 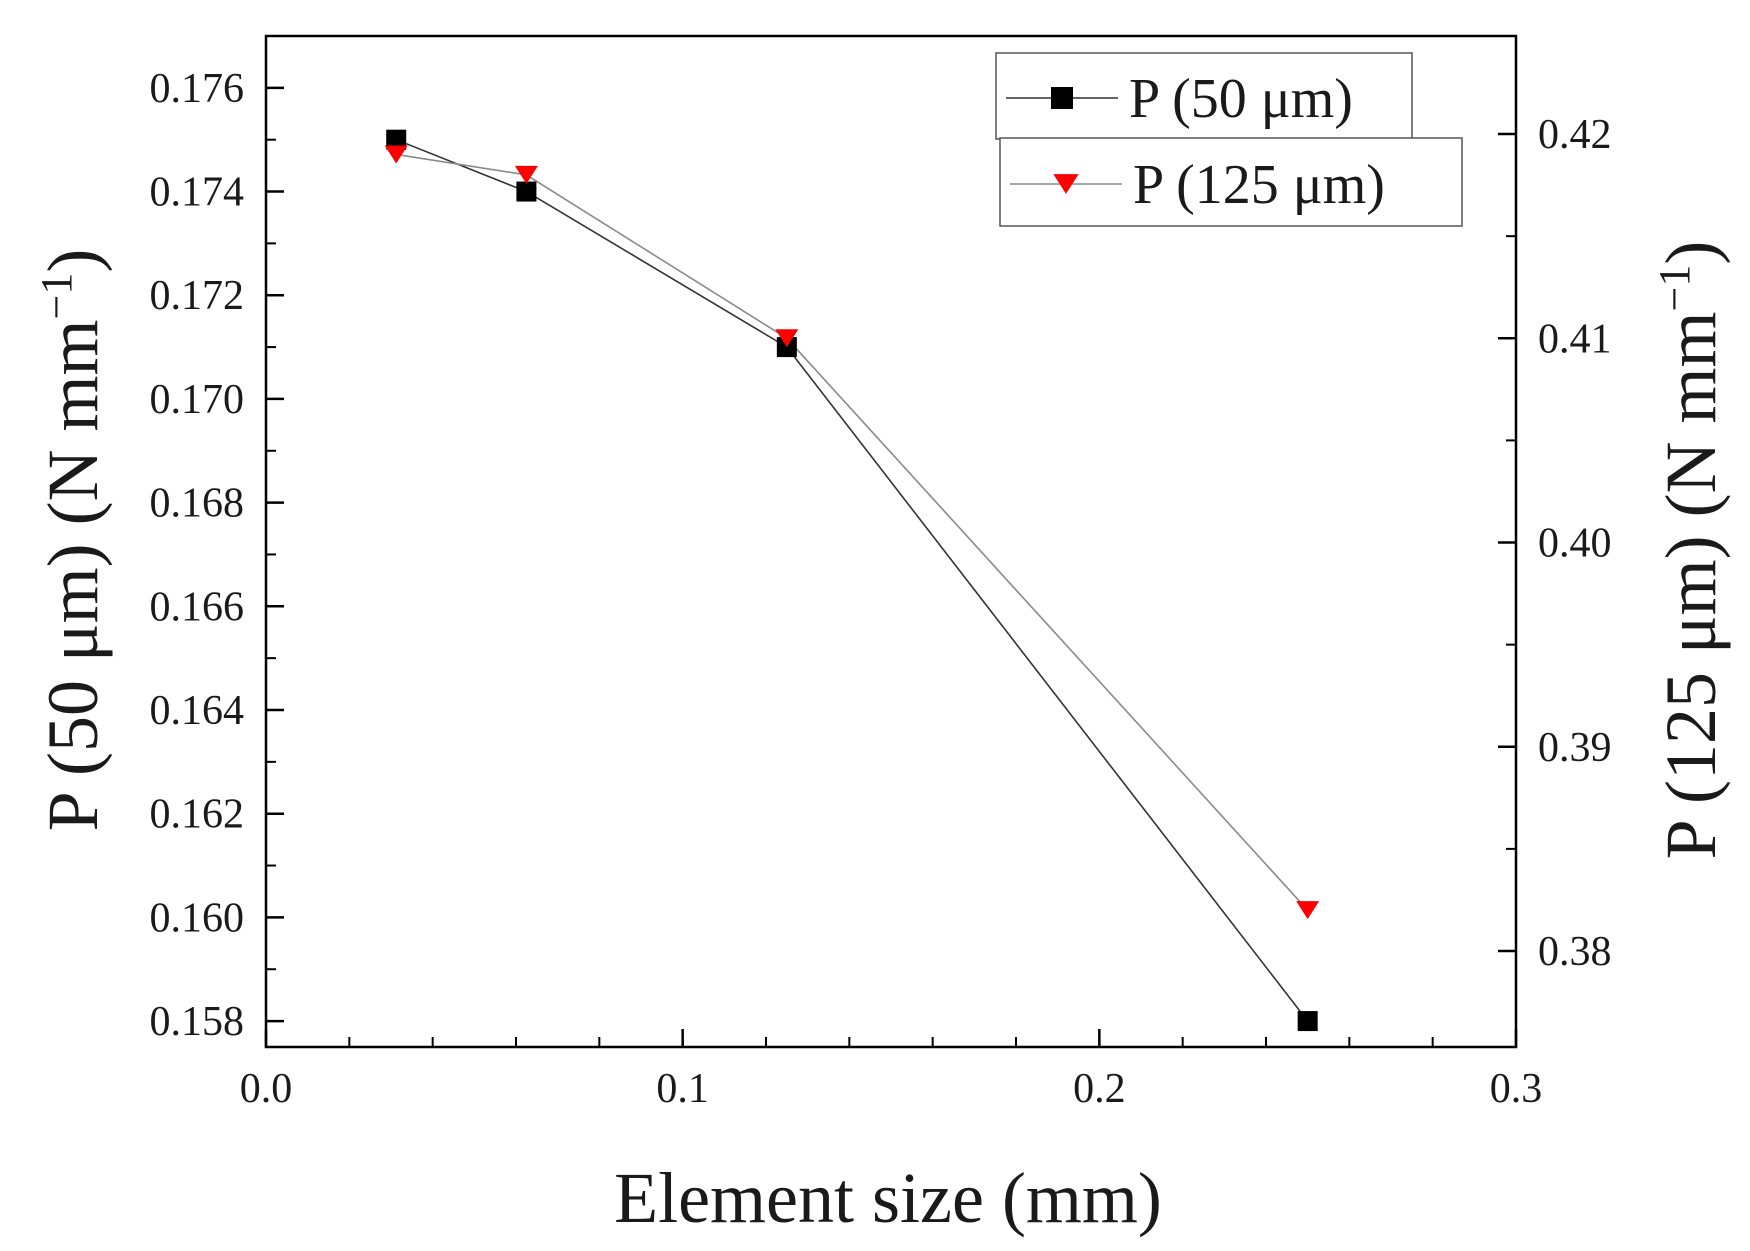 What do you see at coordinates (888, 1198) in the screenshot?
I see `x-axis-title: Element size (mm)` at bounding box center [888, 1198].